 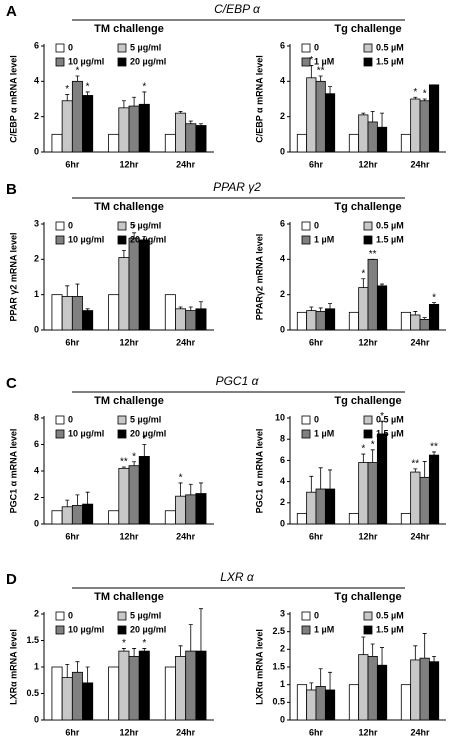 I want to click on chart-title: Tg challenge, so click(x=367, y=207).